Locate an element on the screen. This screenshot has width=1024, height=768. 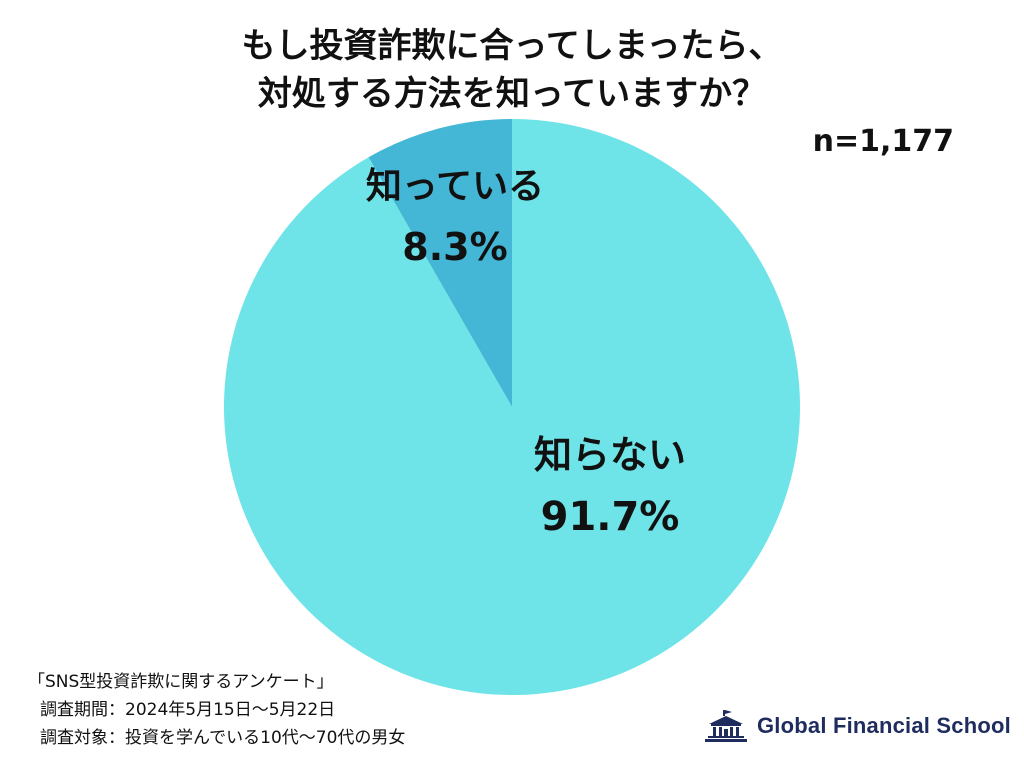
survey-period: 調査期間：2024年5月15日～5月22日 is located at coordinates (188, 710).